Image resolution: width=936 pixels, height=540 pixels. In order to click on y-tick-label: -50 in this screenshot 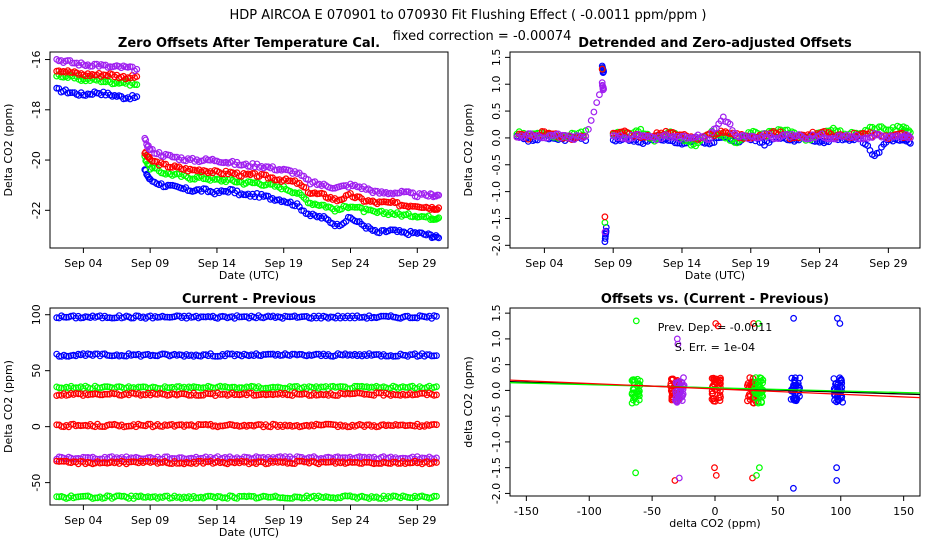, I will do `click(36, 483)`.